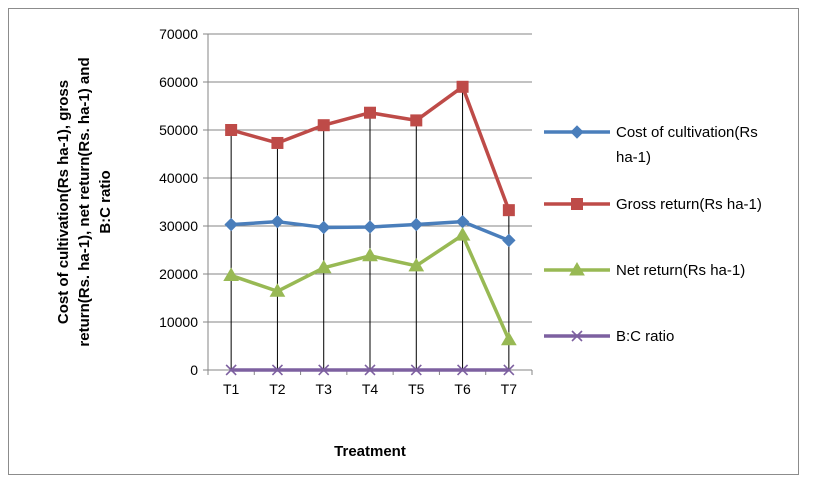 The width and height of the screenshot is (816, 482). What do you see at coordinates (63, 202) in the screenshot?
I see `y-axis-title-line-1: Cost of cultivation(Rs ha-1), gross` at bounding box center [63, 202].